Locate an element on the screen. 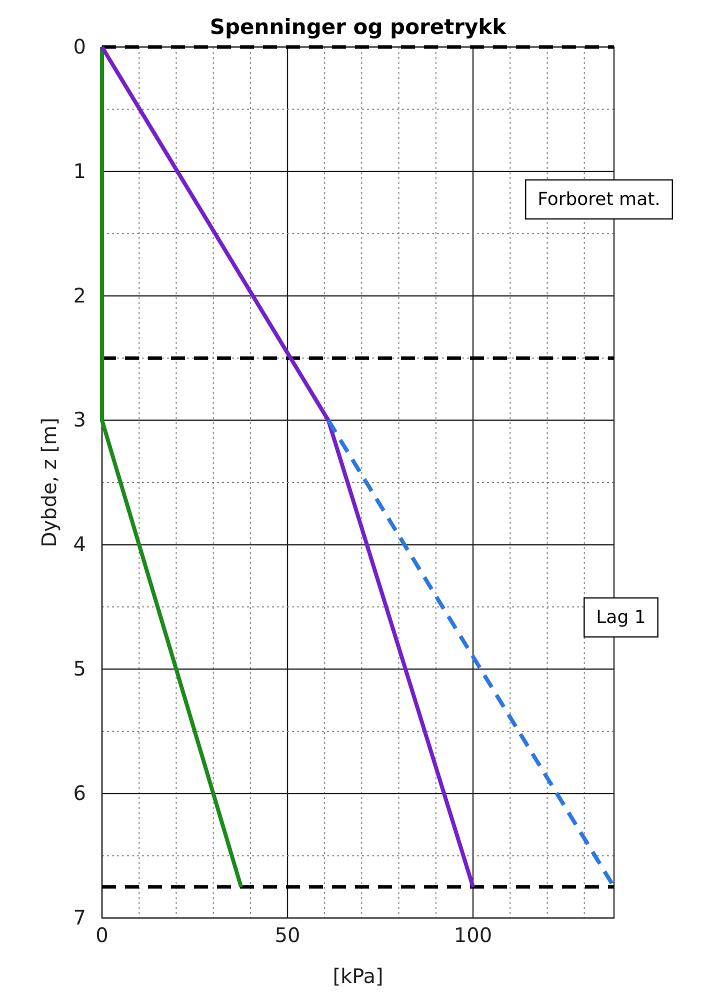  chart-title: Spenninger og poretrykk is located at coordinates (359, 27).